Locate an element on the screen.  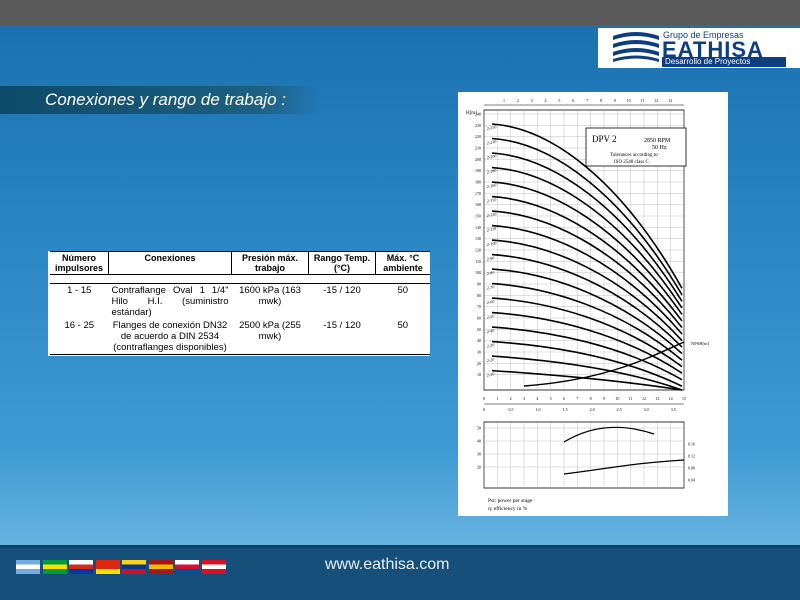
title-band is located at coordinates (160, 100).